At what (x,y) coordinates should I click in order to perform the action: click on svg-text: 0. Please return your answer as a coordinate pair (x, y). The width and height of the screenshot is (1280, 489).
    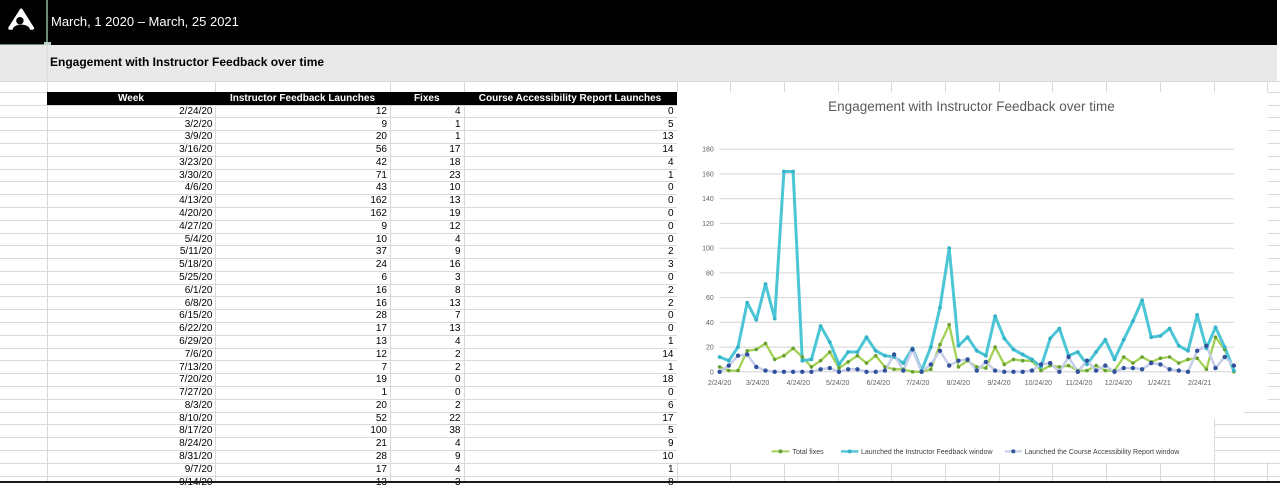
    Looking at the image, I should click on (711, 373).